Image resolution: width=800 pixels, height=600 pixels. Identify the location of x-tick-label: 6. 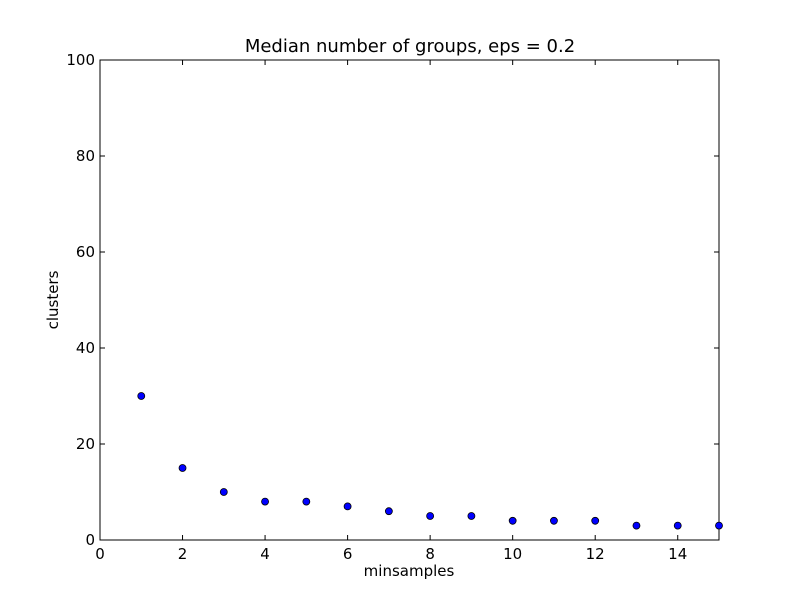
(348, 554).